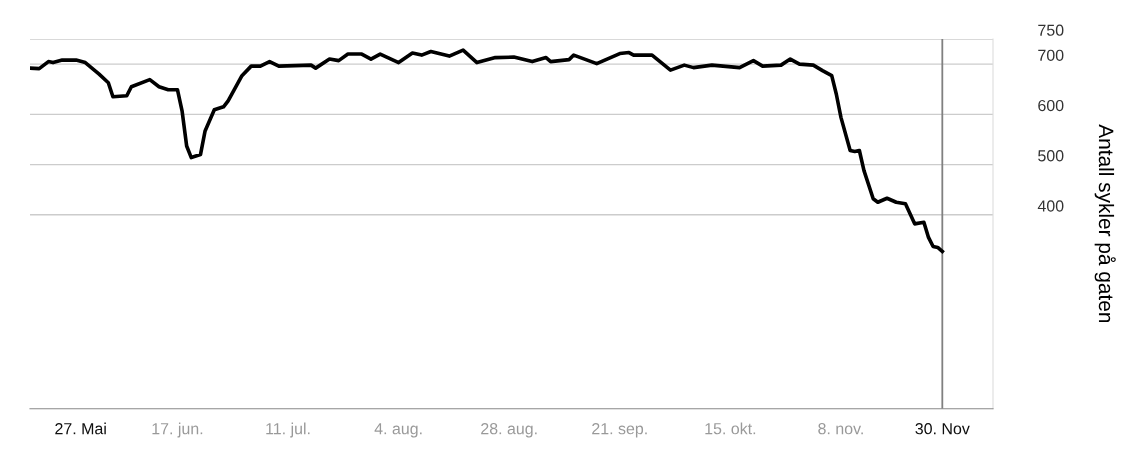  I want to click on y-tick-label: 750, so click(1051, 30).